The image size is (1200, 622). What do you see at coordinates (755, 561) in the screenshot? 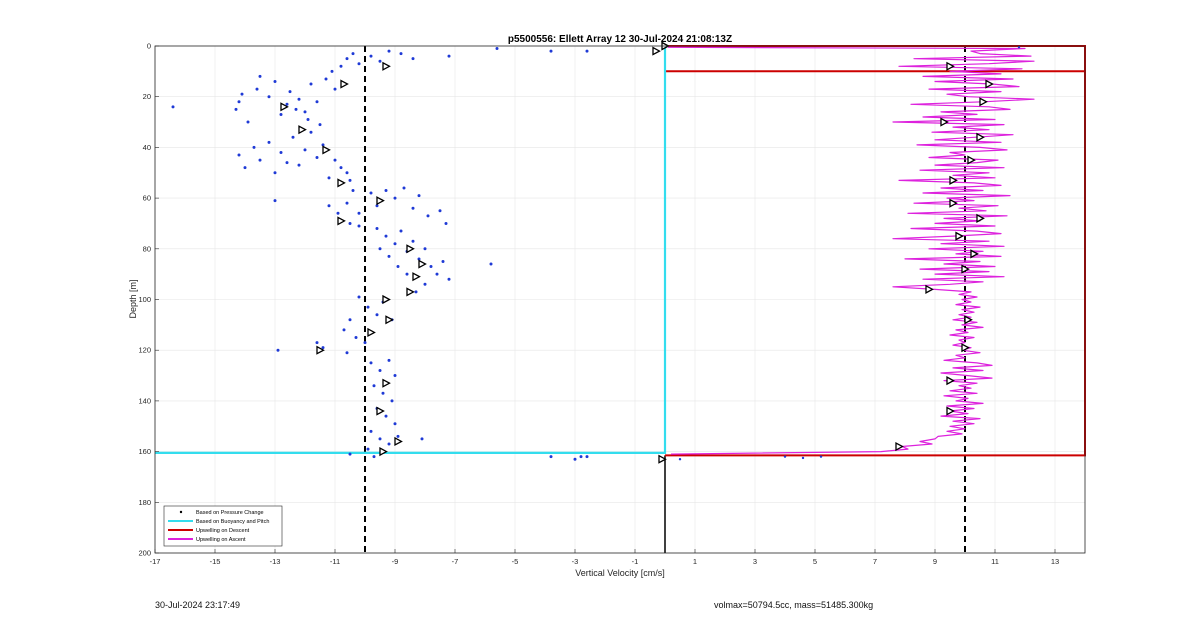
I see `x-tick-label: 3` at bounding box center [755, 561].